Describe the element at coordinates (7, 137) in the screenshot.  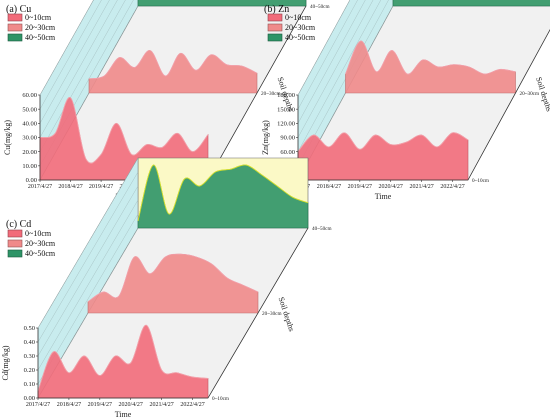
I see `y-axis-label: Cu(mg/kg)` at that location.